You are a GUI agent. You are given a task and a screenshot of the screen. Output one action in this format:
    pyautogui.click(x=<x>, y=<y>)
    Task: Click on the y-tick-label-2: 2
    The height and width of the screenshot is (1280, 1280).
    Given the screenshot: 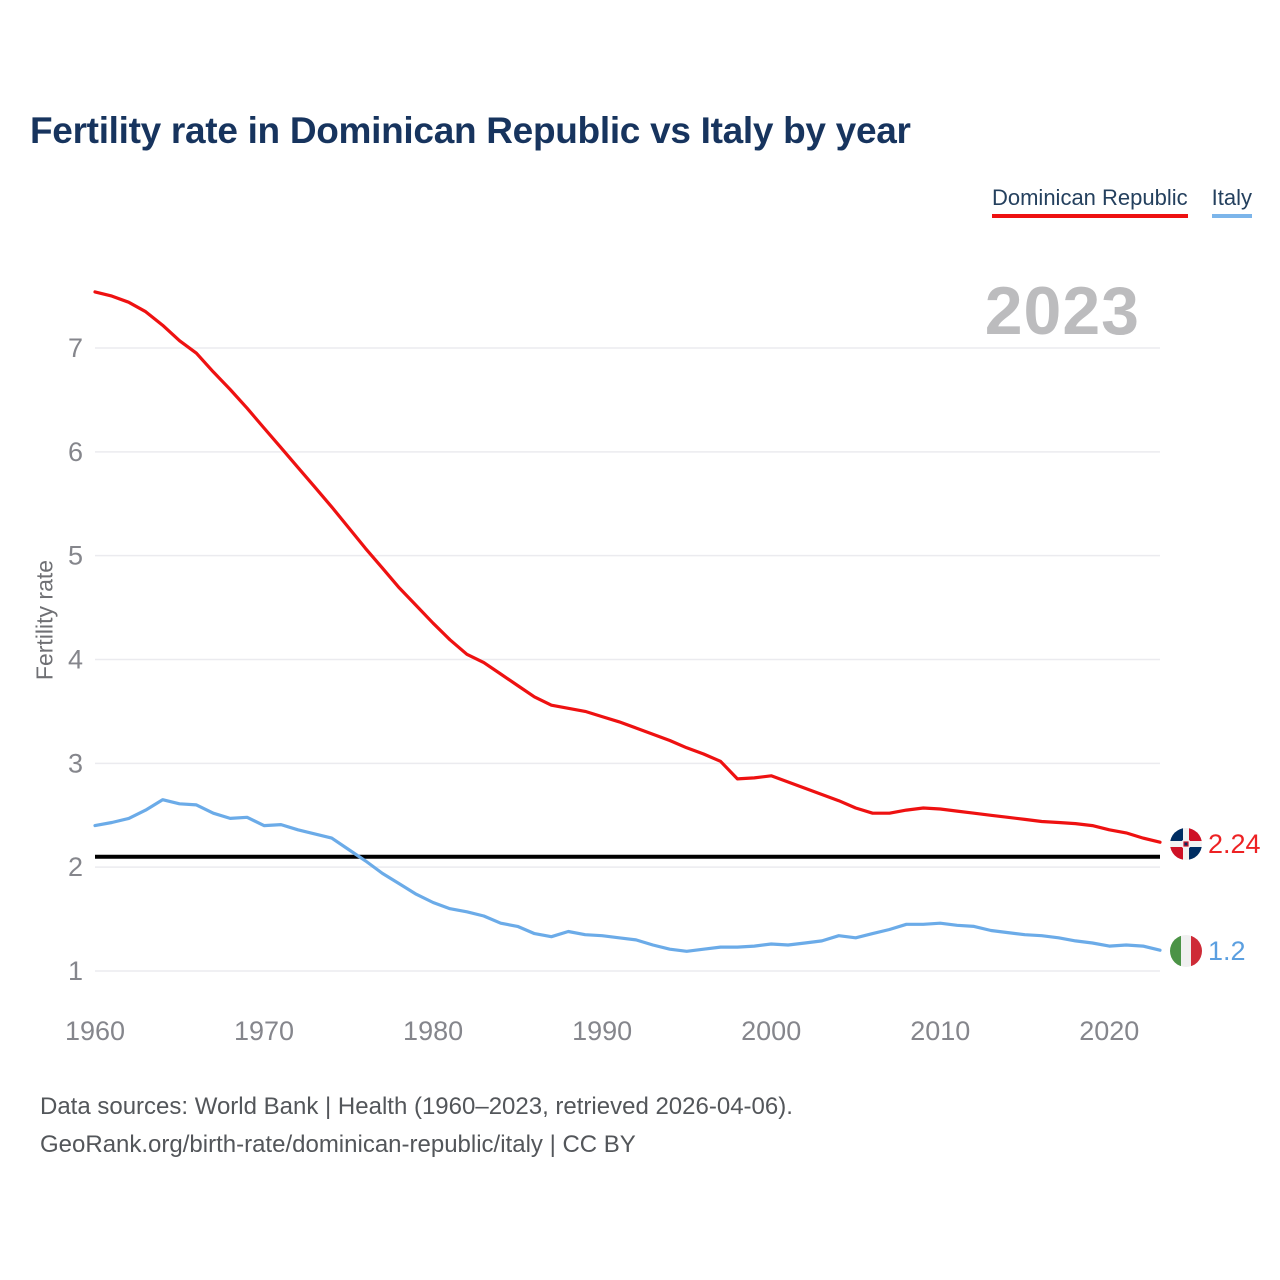 What is the action you would take?
    pyautogui.click(x=75, y=867)
    